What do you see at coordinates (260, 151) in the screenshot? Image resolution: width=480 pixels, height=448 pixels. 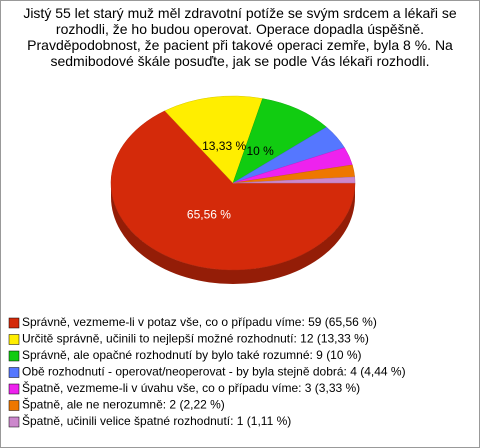 I see `value-label: 10 %` at bounding box center [260, 151].